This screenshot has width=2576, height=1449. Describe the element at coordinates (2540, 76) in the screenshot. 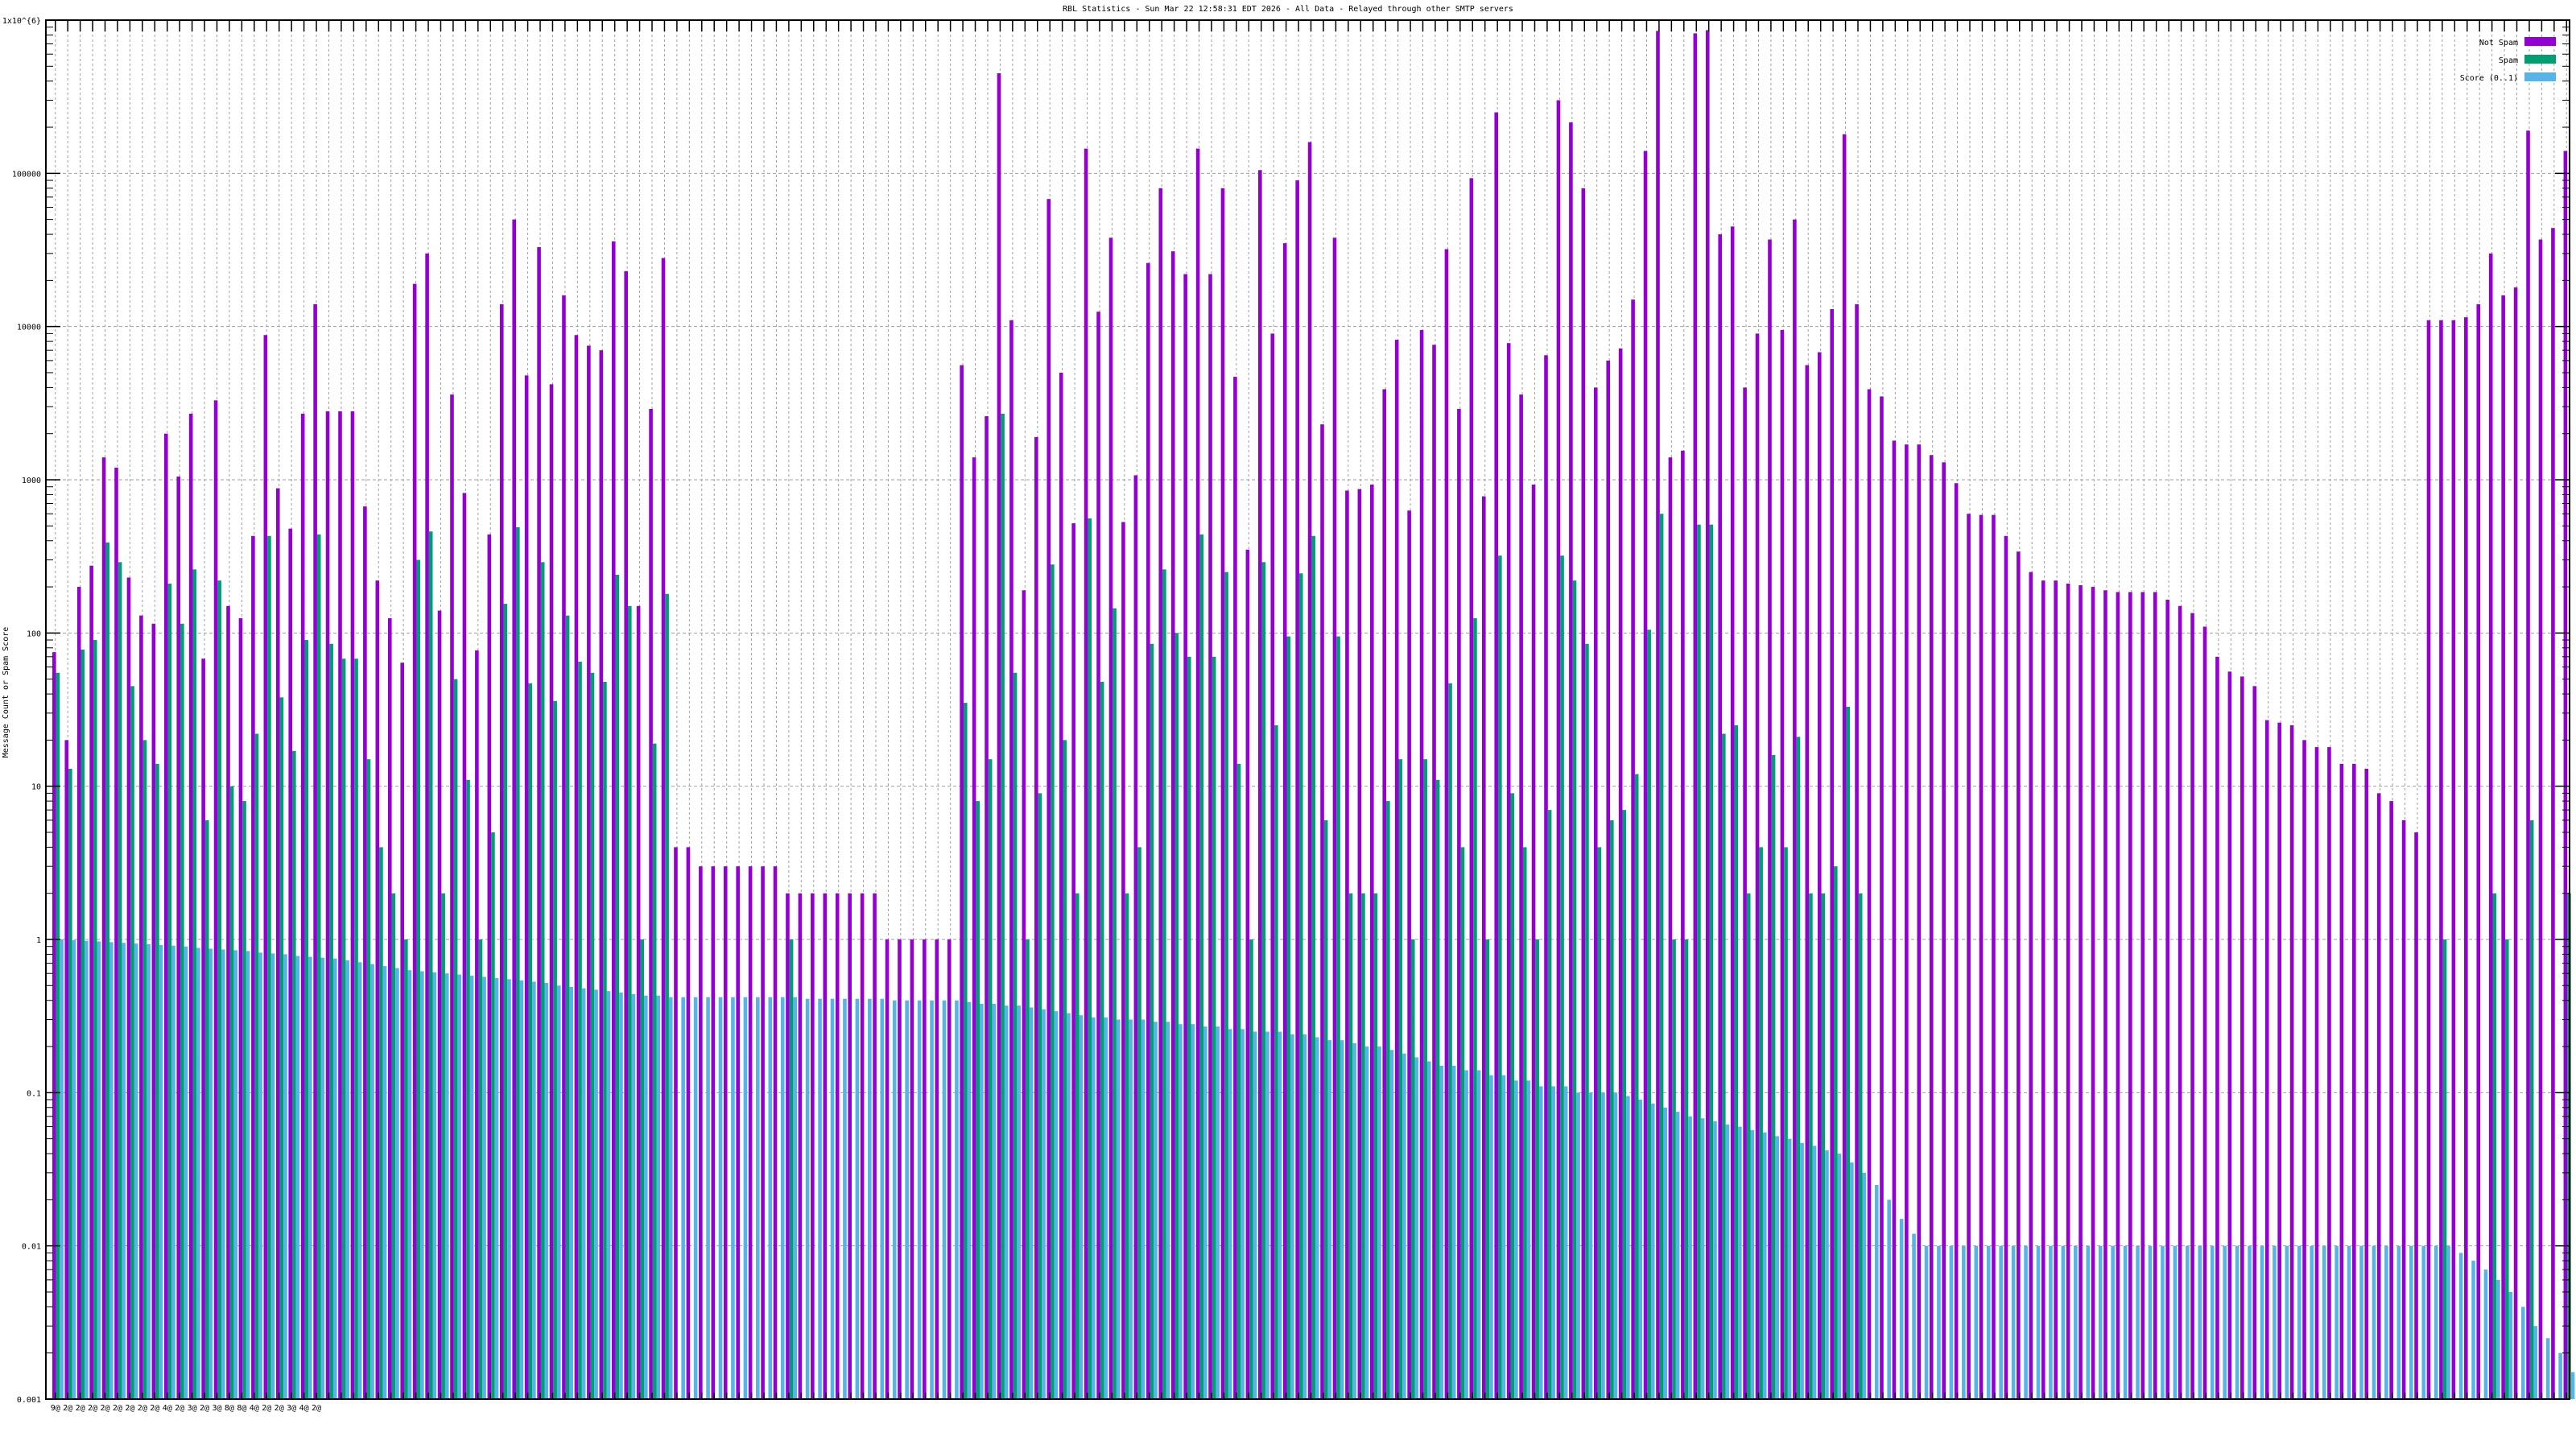

I see `legend-swatch` at that location.